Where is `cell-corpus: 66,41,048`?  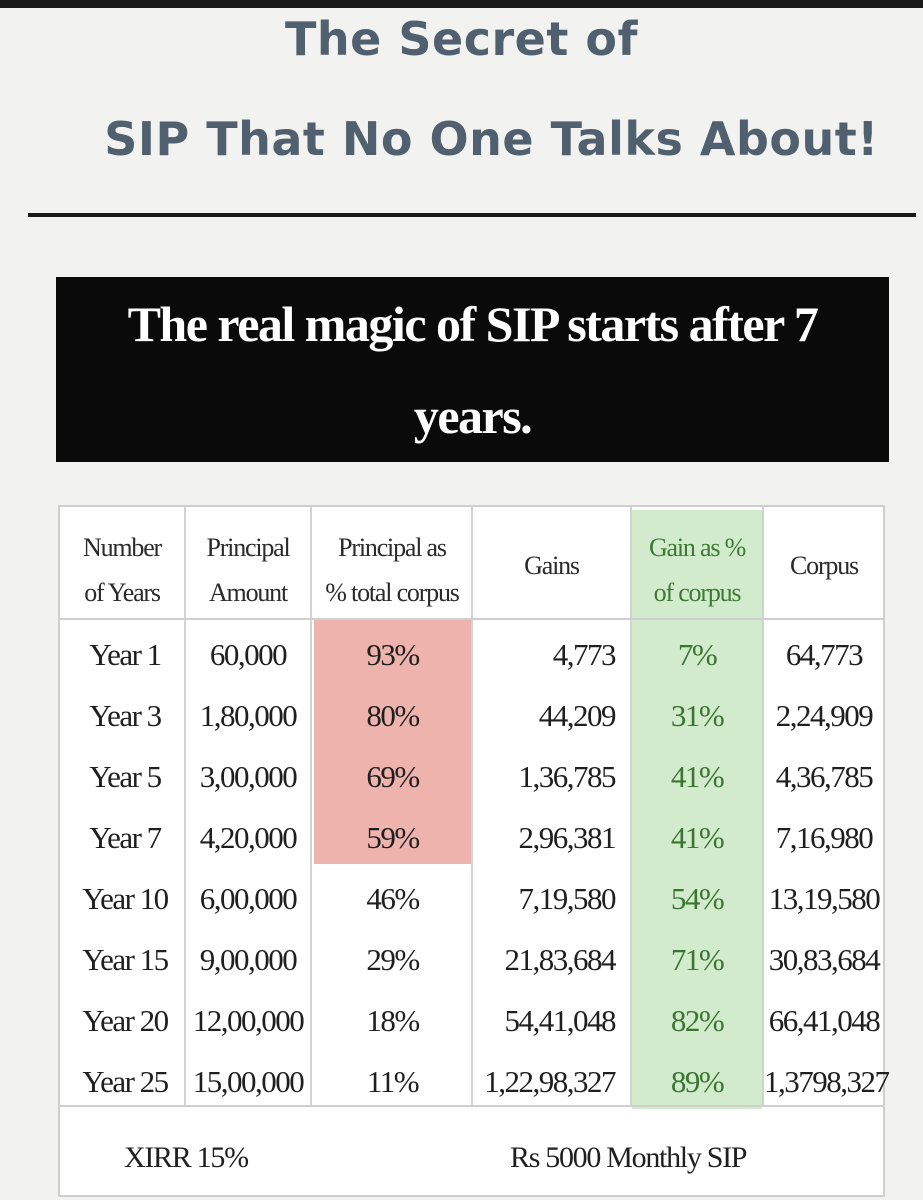 cell-corpus: 66,41,048 is located at coordinates (824, 1020).